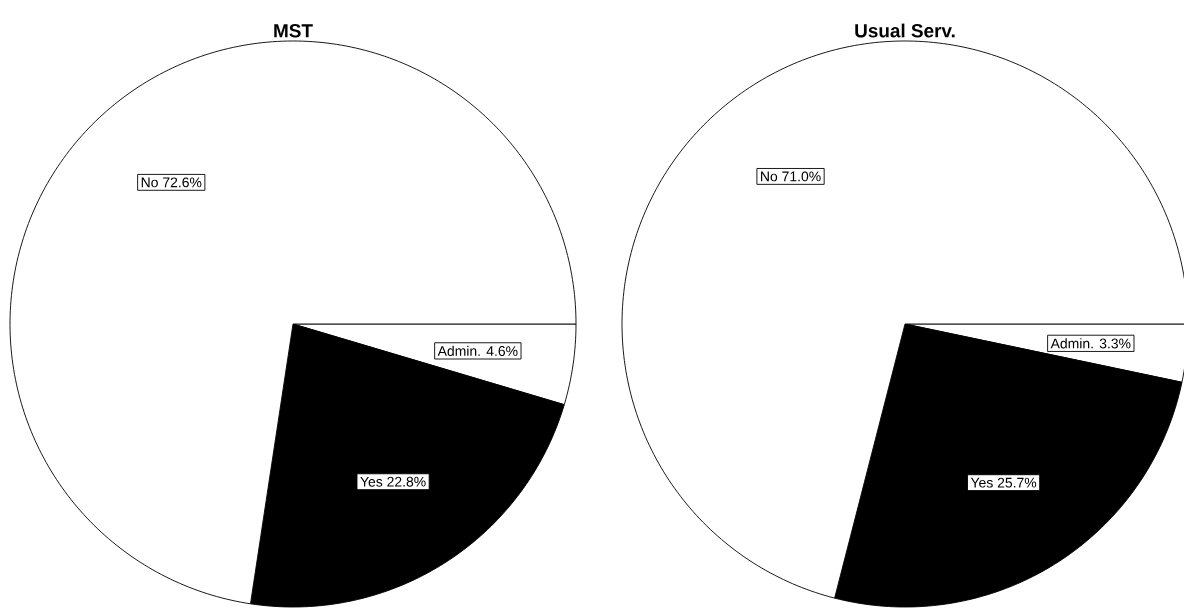  Describe the element at coordinates (502, 351) in the screenshot. I see `data-label: 4.6%` at that location.